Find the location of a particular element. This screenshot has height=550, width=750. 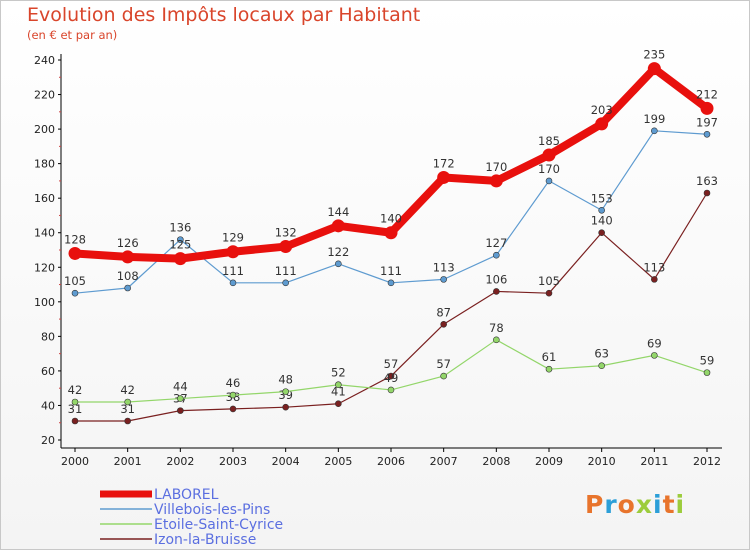

data-label: 163 is located at coordinates (707, 181).